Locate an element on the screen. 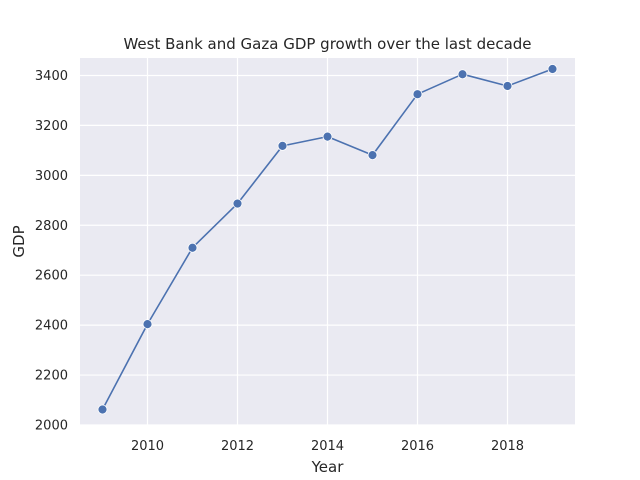 This screenshot has height=480, width=640. y-tick-label: 2600 is located at coordinates (51, 276).